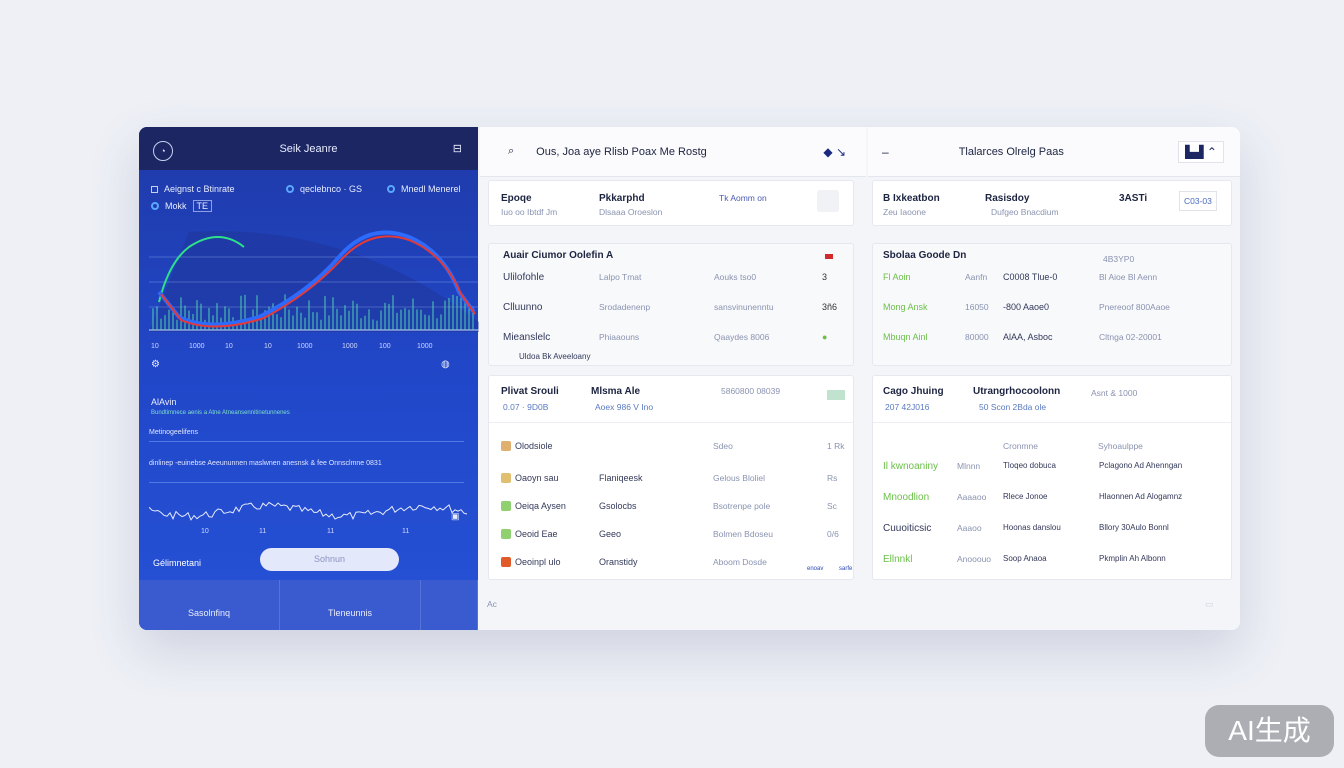  What do you see at coordinates (969, 466) in the screenshot?
I see `row-mid: Mlnnn` at bounding box center [969, 466].